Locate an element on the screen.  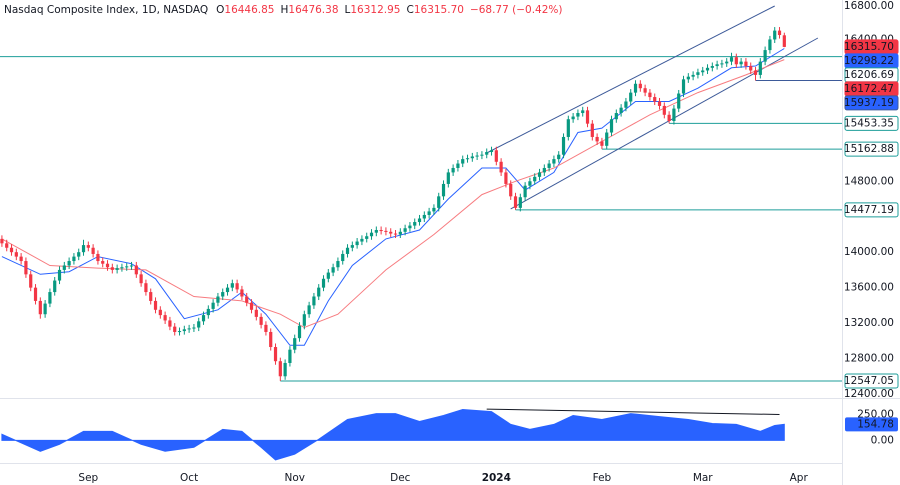
osc-label-box is located at coordinates (871, 424).